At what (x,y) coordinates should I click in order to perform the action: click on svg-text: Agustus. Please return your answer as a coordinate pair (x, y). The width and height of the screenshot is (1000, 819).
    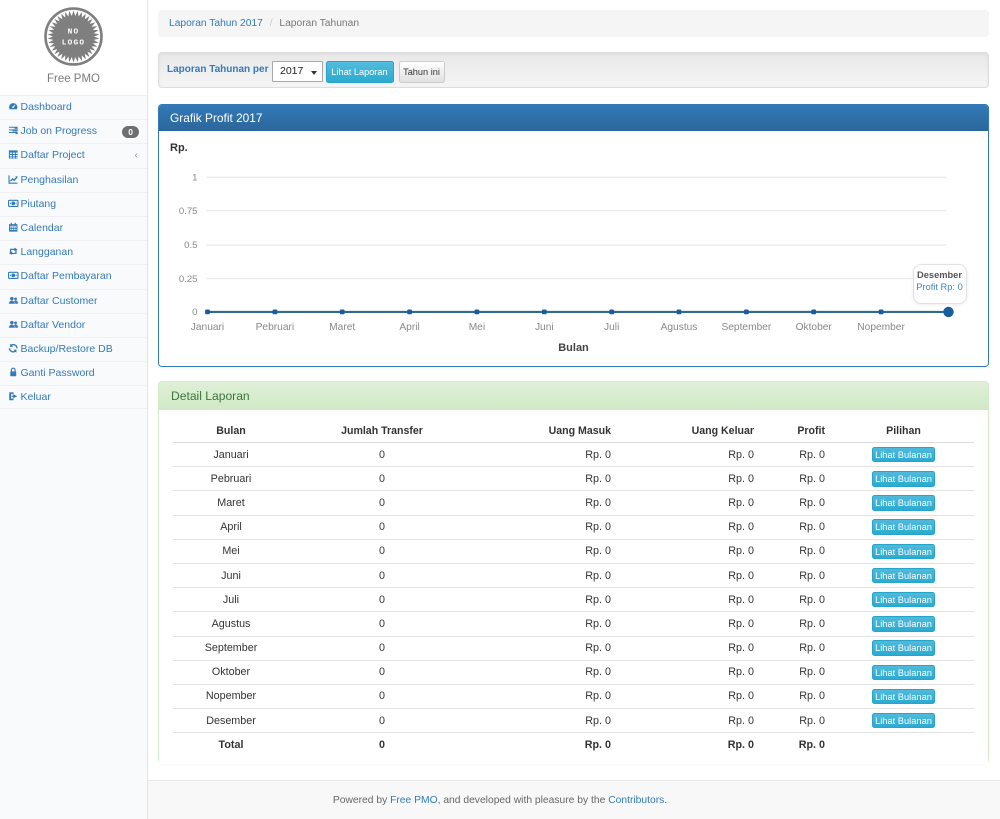
    Looking at the image, I should click on (679, 326).